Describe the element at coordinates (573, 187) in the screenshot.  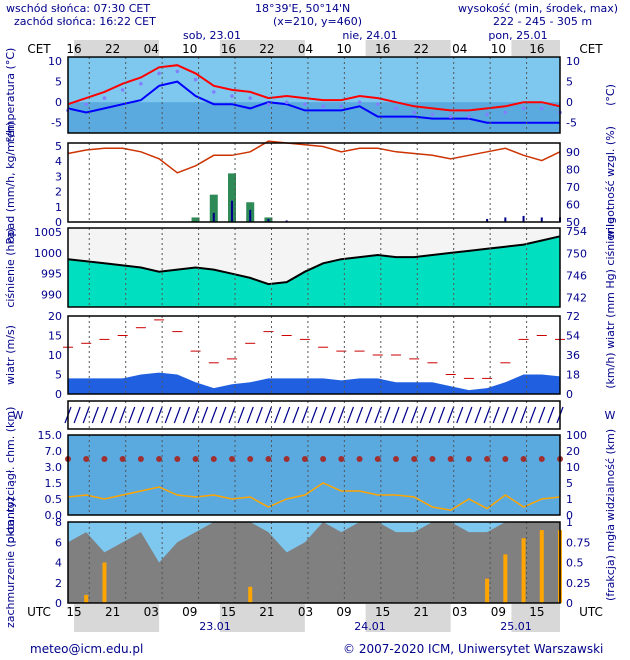
I see `humidity-ytick: 70` at that location.